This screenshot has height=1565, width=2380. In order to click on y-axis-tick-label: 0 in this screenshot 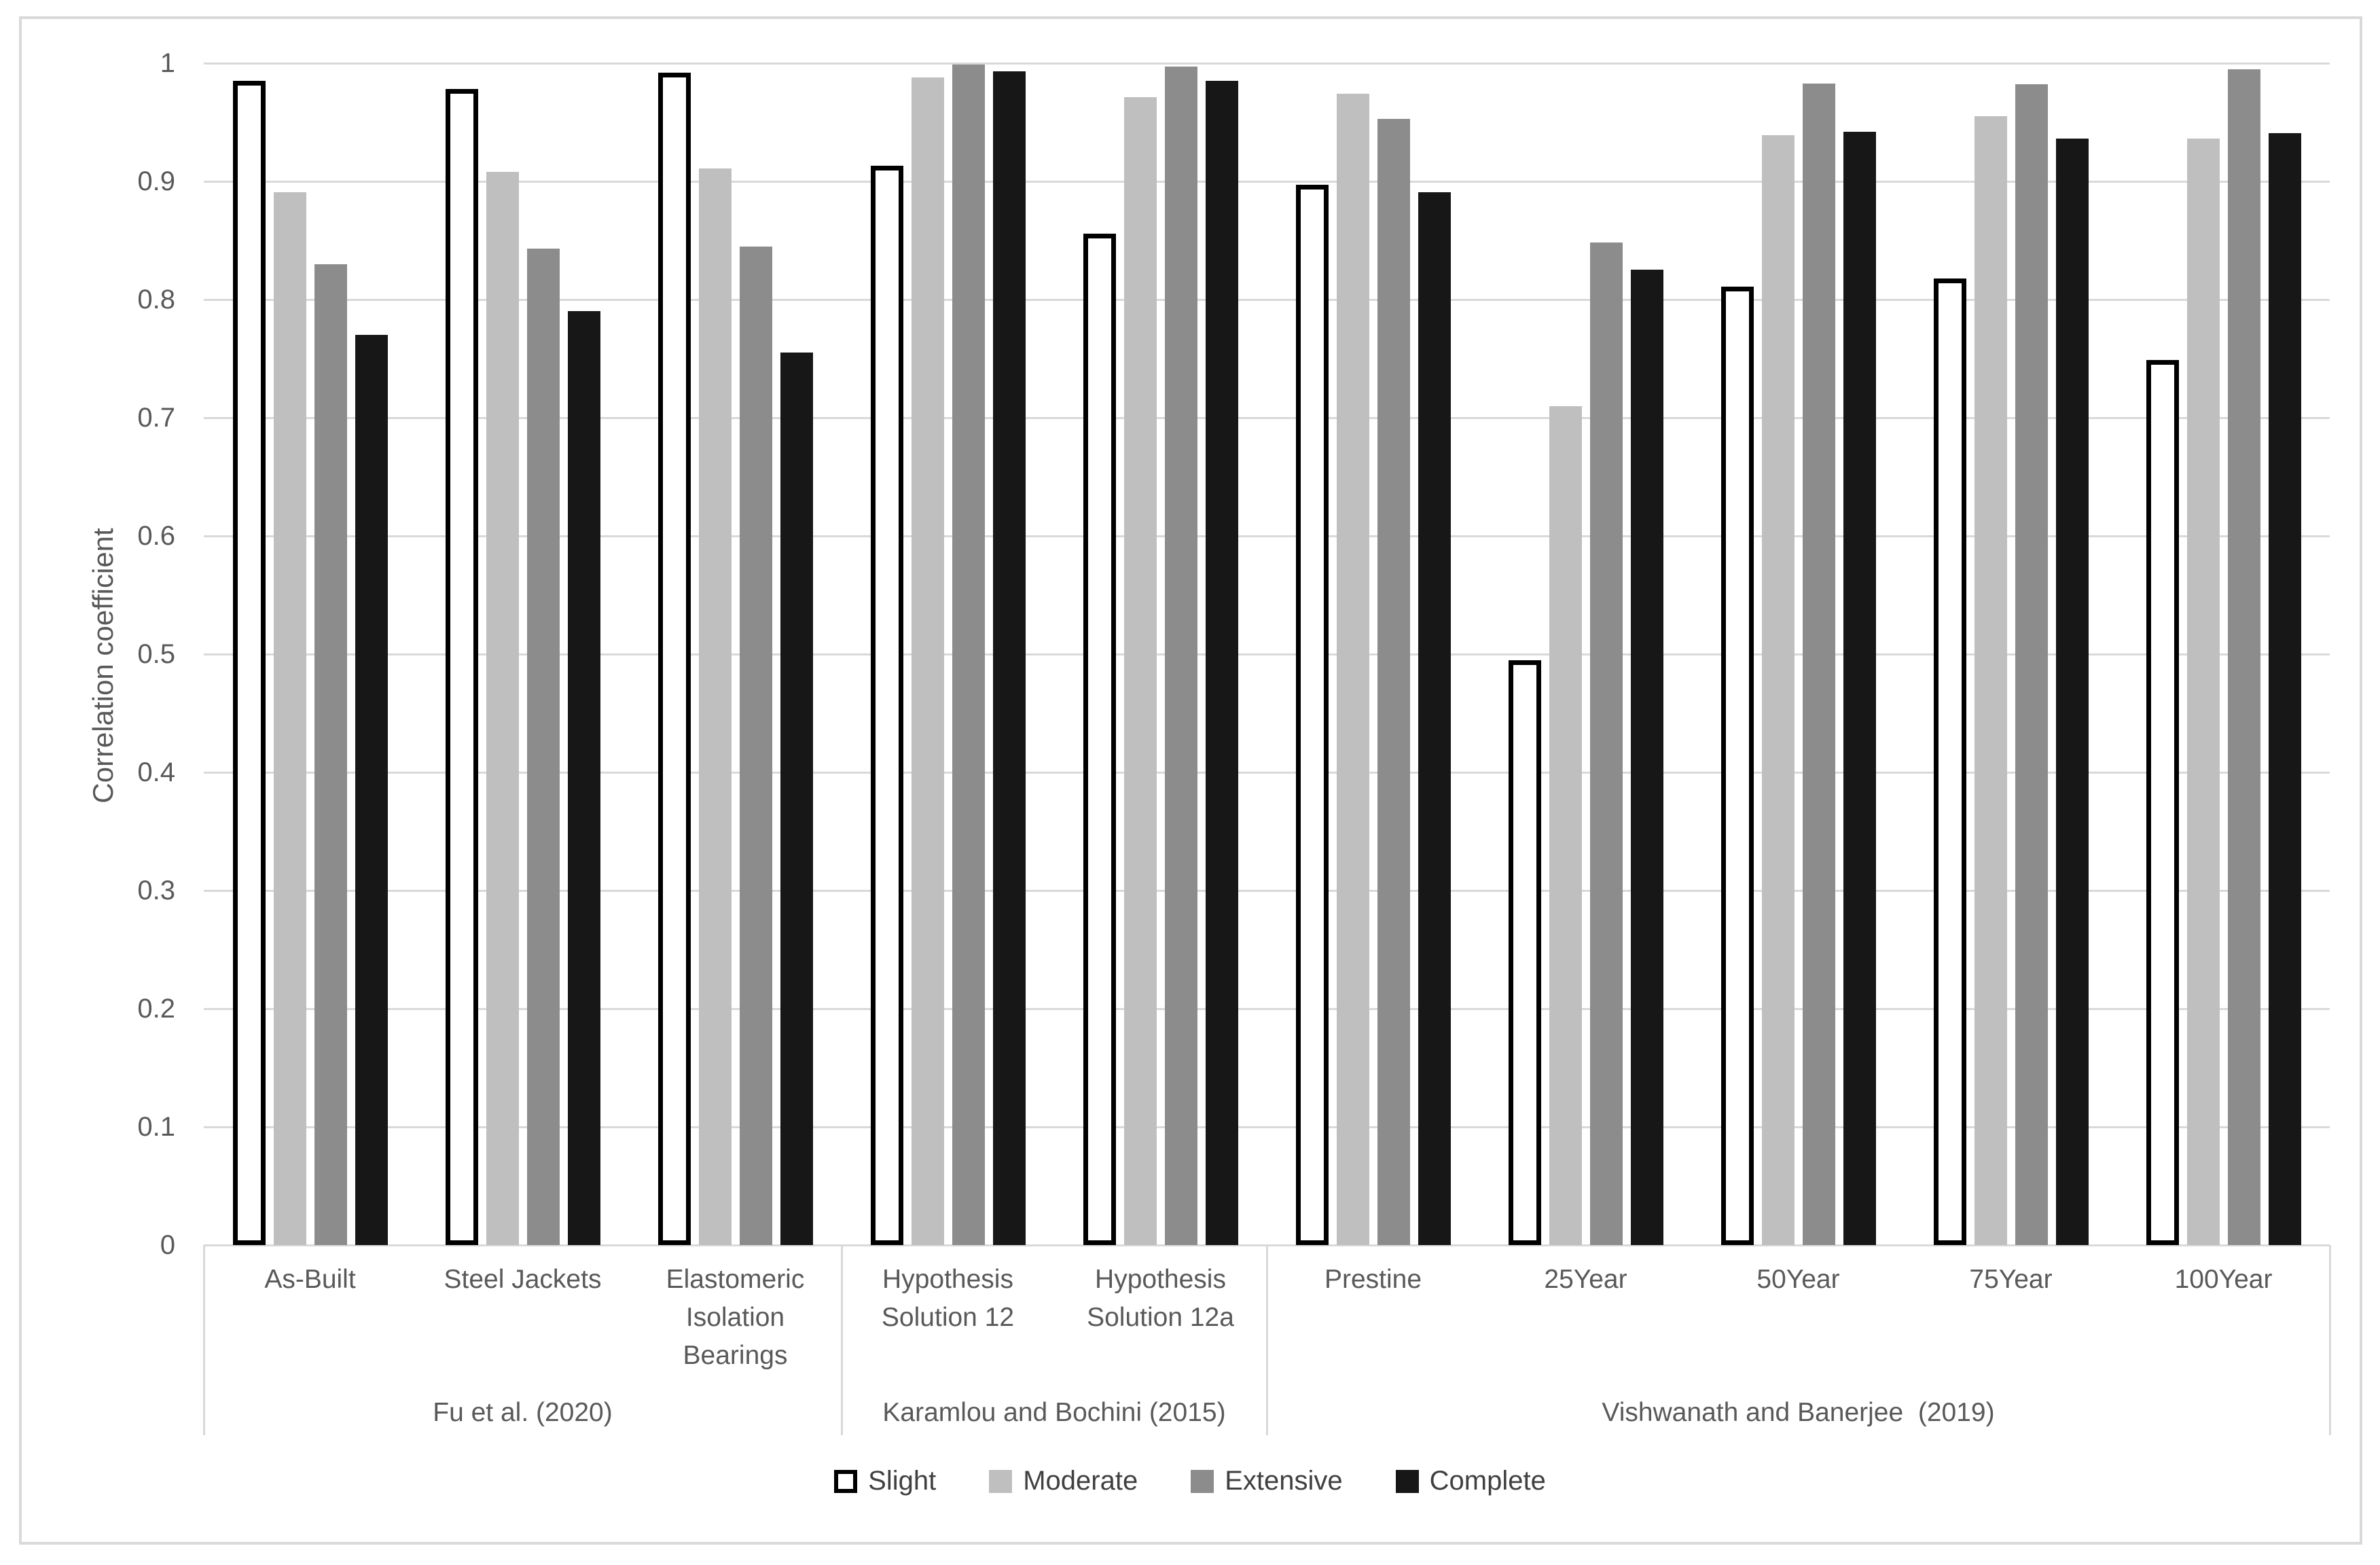, I will do `click(167, 1245)`.